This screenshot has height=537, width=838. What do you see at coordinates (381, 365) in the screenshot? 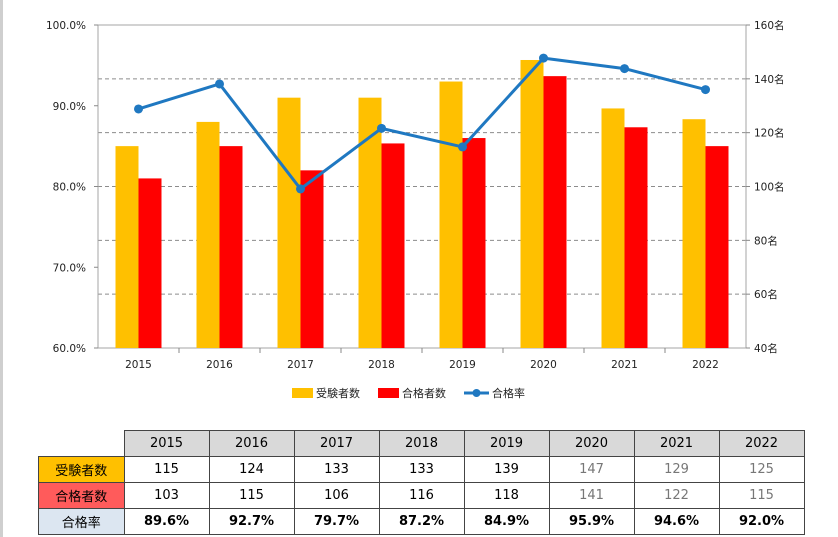
I see `x-axis-tick-label: 2018` at bounding box center [381, 365].